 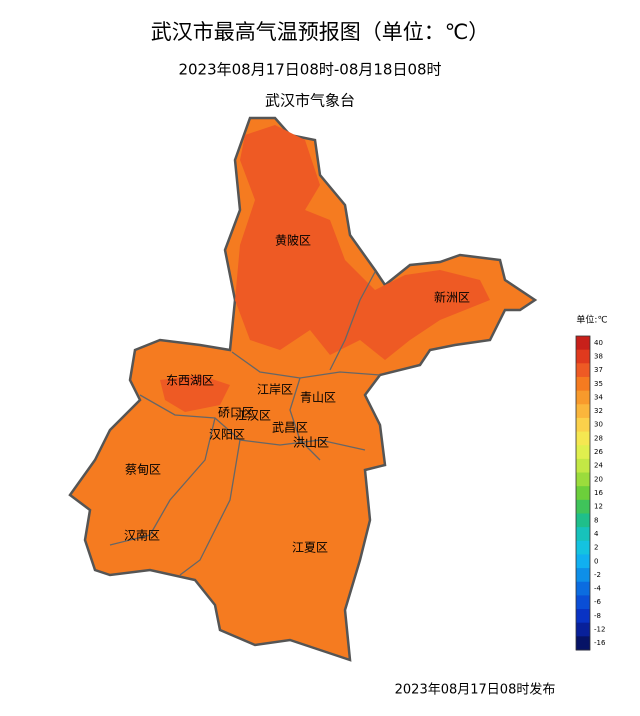 What do you see at coordinates (142, 535) in the screenshot?
I see `district-label: 汉南区` at bounding box center [142, 535].